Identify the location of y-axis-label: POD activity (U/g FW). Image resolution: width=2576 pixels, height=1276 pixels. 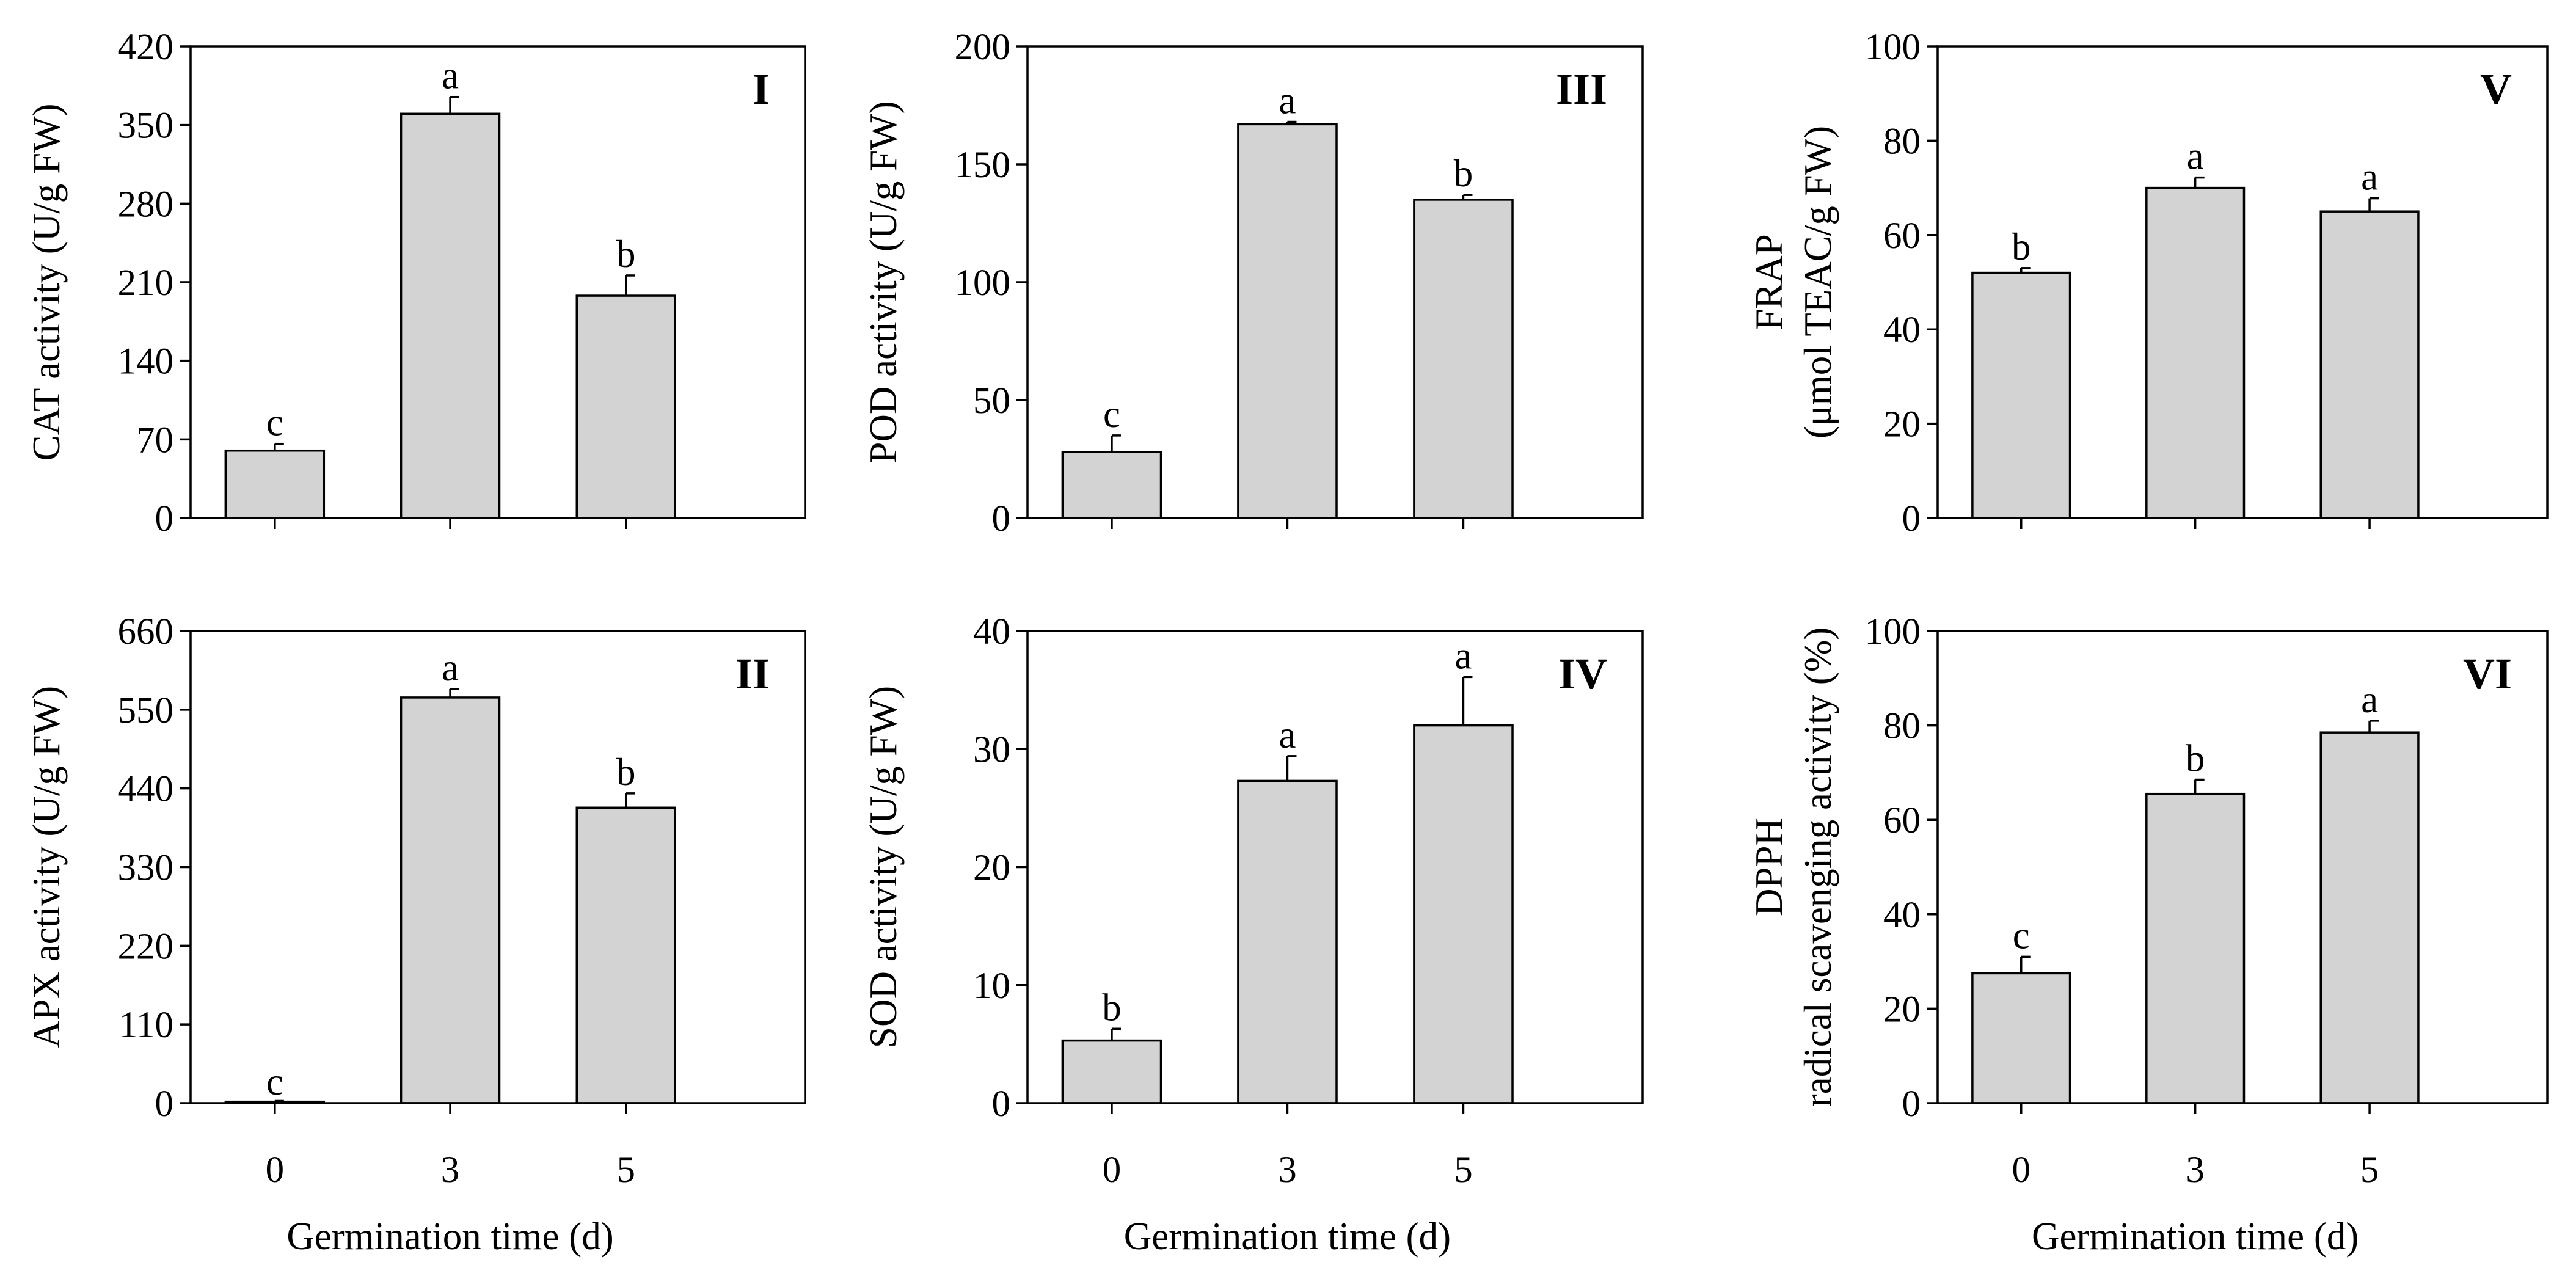
(883, 282).